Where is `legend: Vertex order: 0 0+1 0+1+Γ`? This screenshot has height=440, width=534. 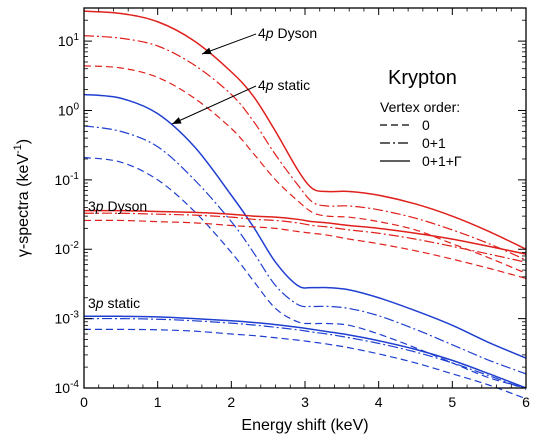 legend: Vertex order: 0 0+1 0+1+Γ is located at coordinates (421, 134).